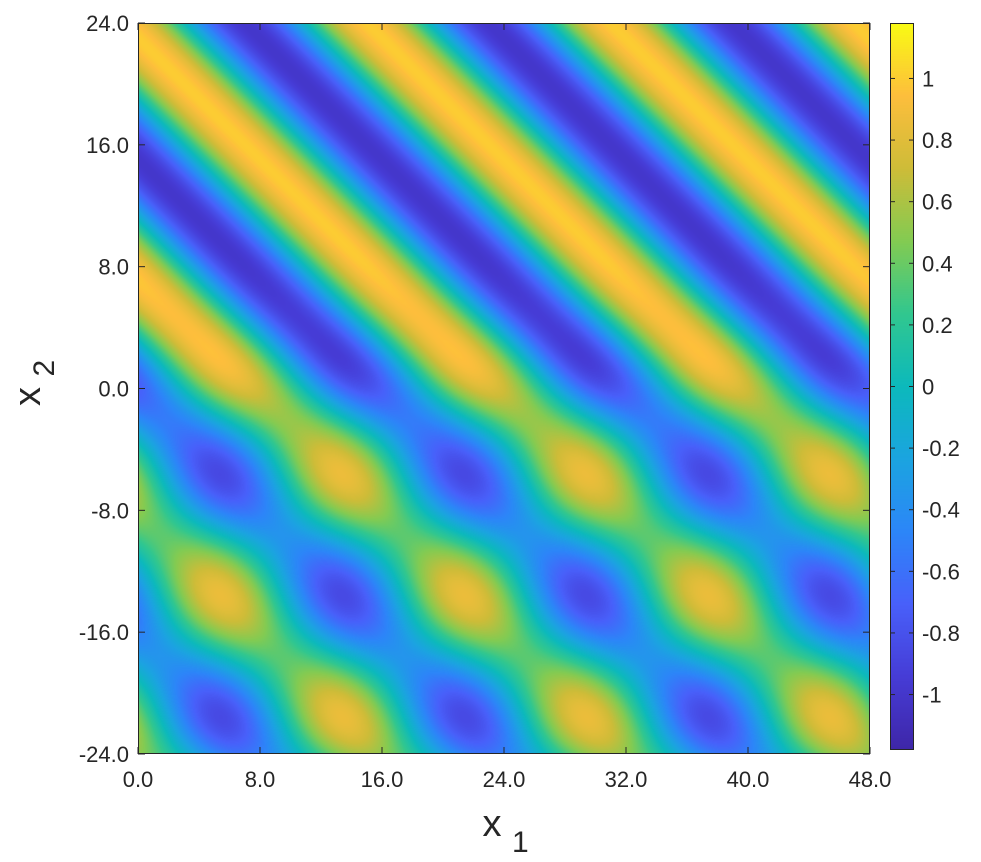 This screenshot has height=862, width=981. Describe the element at coordinates (28, 396) in the screenshot. I see `y-axis-title: x` at that location.